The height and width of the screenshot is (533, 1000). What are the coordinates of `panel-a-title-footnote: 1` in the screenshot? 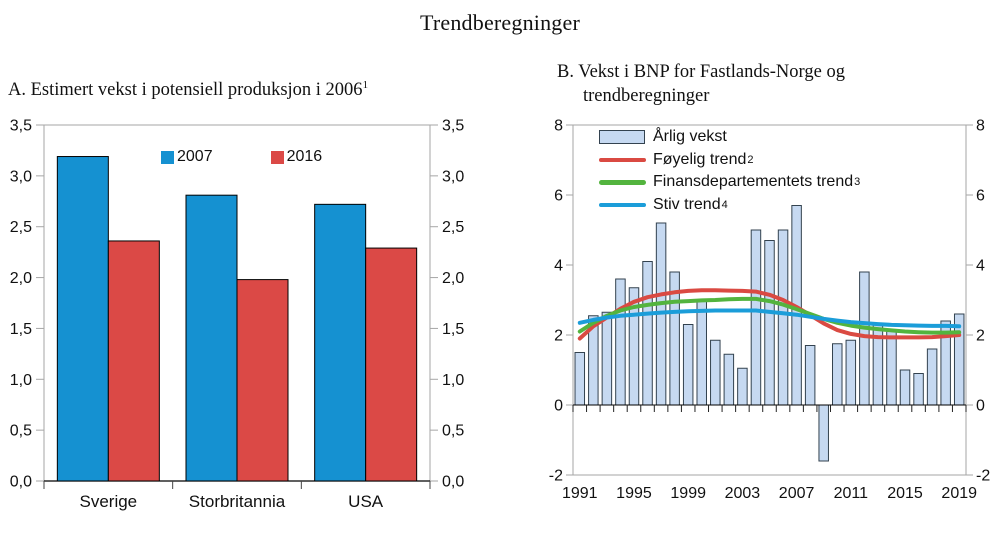 It's located at (365, 85).